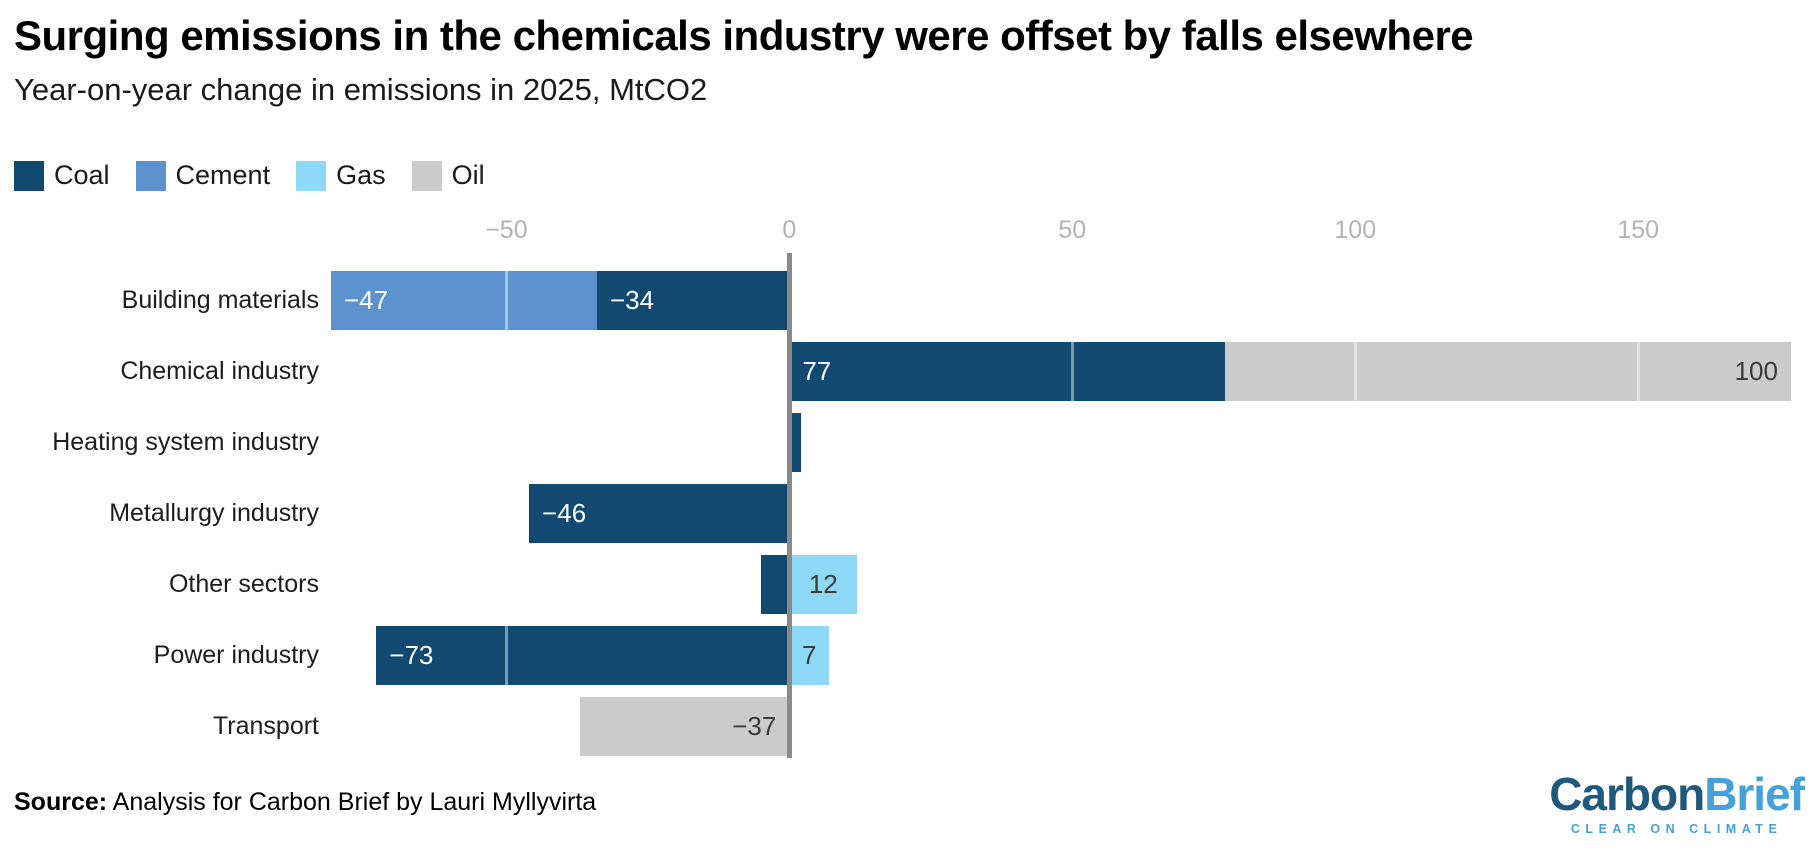 This screenshot has width=1820, height=866. What do you see at coordinates (185, 442) in the screenshot?
I see `category-label-heating-system-industry: Heating system industry` at bounding box center [185, 442].